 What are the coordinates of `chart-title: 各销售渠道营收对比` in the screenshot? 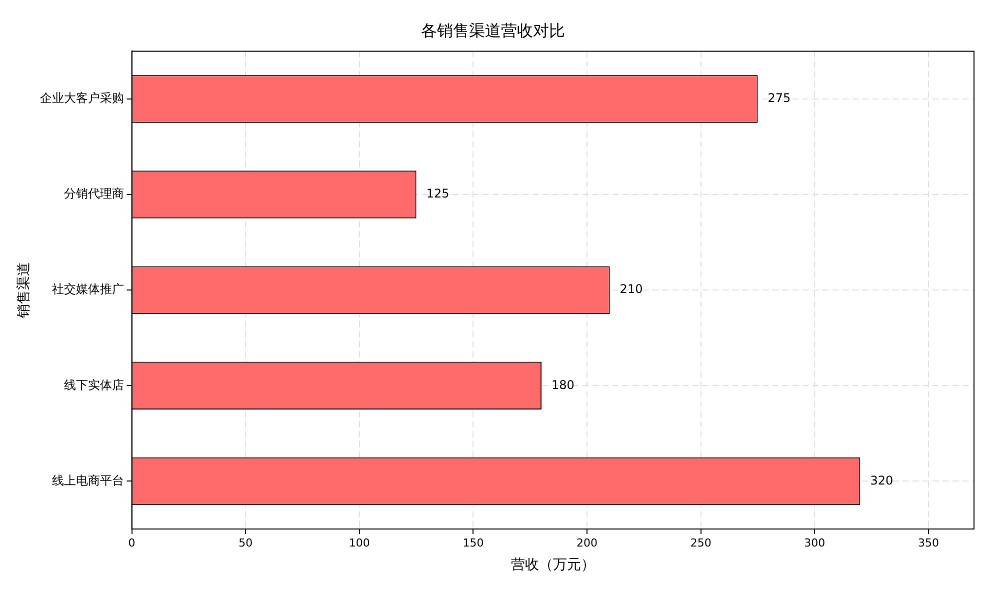 It's located at (493, 30).